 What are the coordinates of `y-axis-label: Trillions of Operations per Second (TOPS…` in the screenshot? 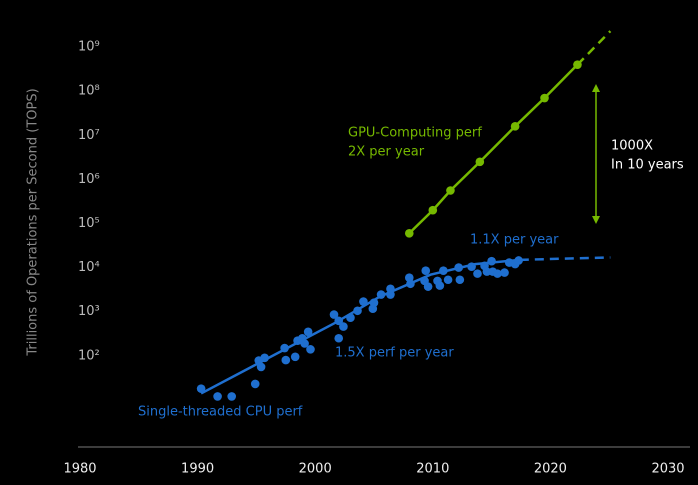 It's located at (33, 222).